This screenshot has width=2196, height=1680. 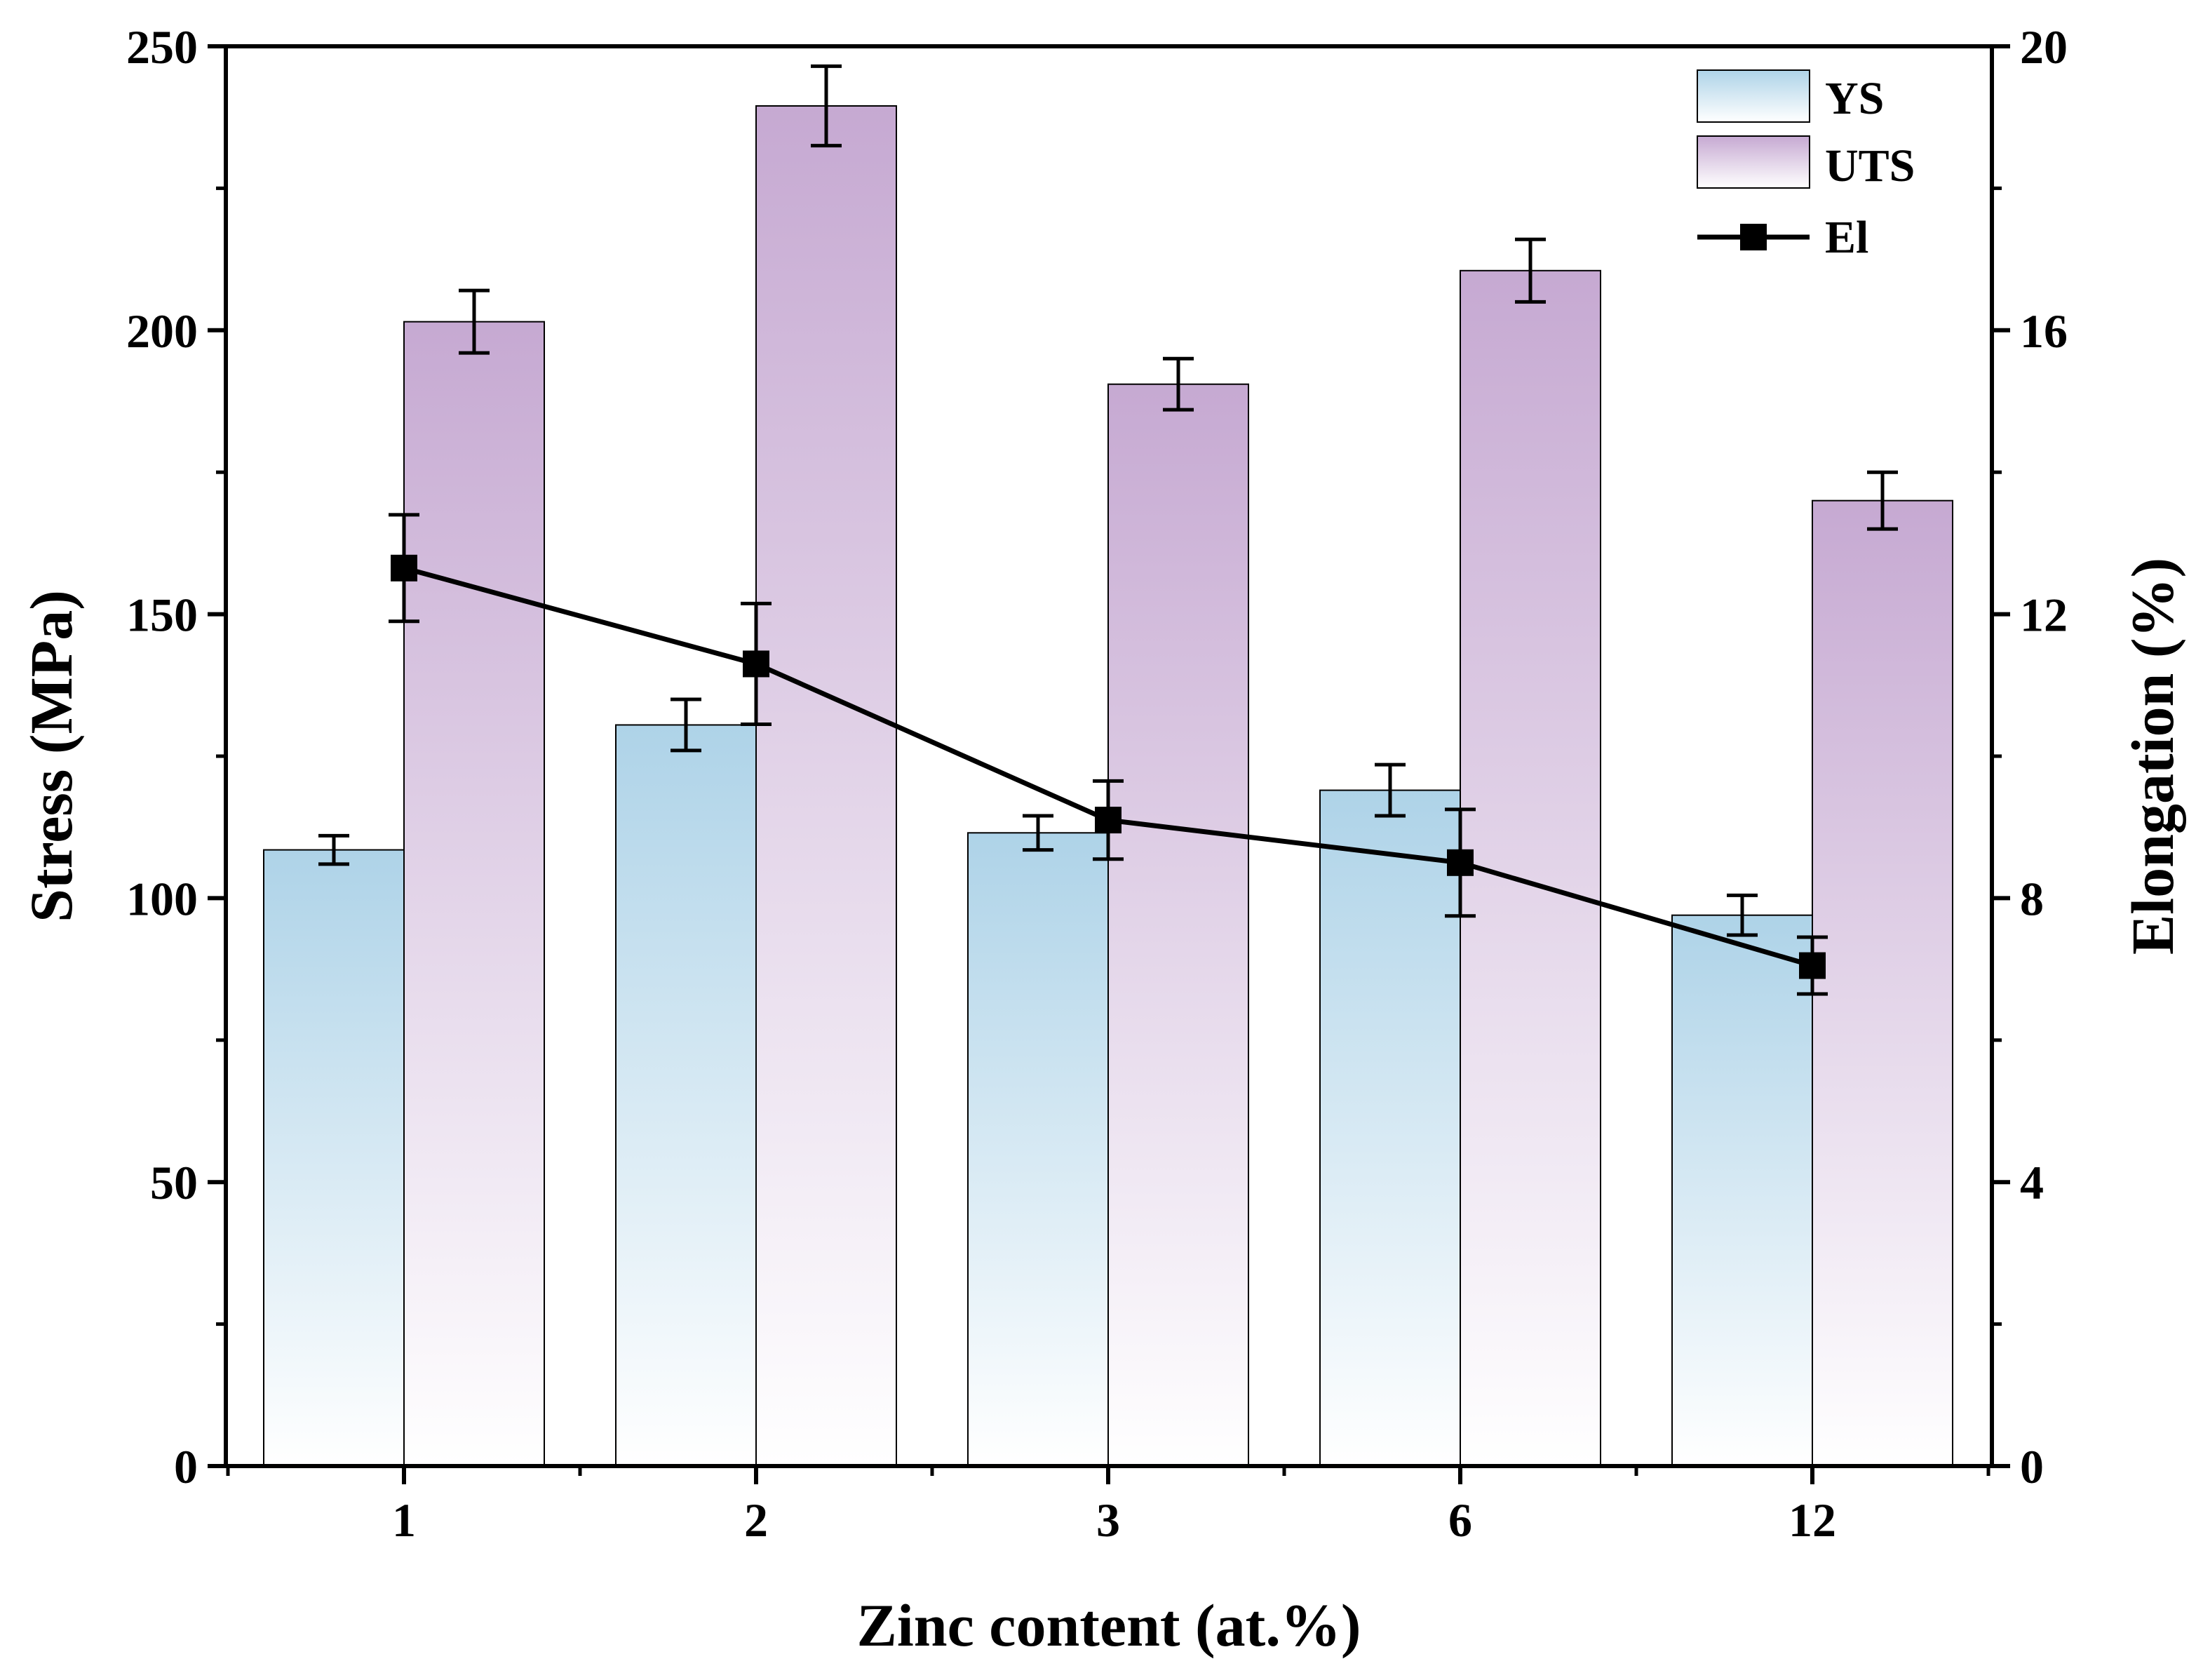 I want to click on legend-label-el: El, so click(x=1846, y=237).